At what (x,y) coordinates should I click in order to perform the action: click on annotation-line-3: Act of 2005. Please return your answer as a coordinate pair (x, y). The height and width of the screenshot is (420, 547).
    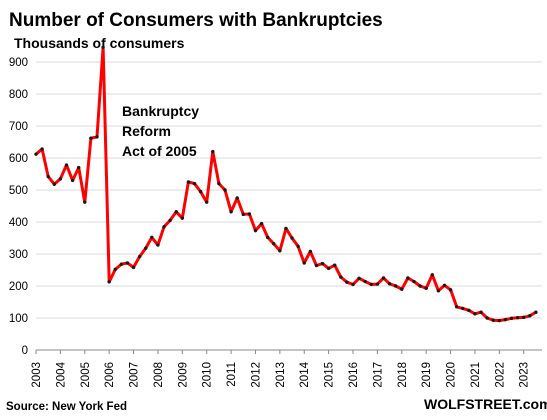
    Looking at the image, I should click on (159, 151).